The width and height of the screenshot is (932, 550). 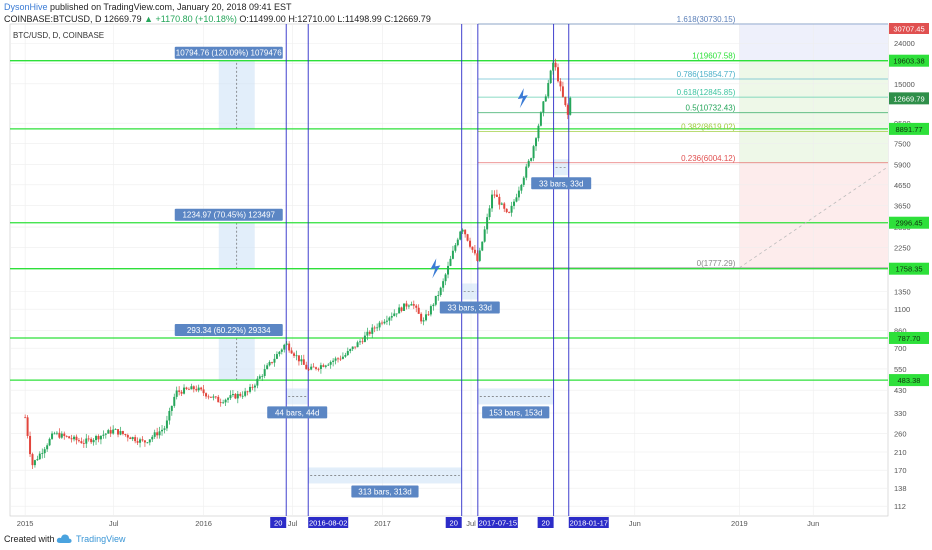 What do you see at coordinates (293, 523) in the screenshot?
I see `x-tick-label: Jul` at bounding box center [293, 523].